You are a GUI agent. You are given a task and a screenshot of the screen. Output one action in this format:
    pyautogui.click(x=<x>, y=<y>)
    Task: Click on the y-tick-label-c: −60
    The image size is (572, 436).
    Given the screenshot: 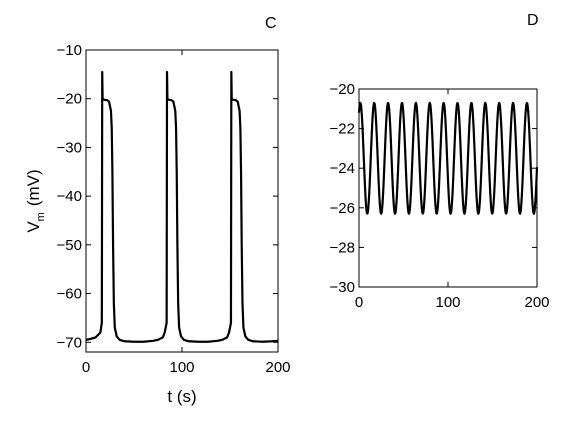 What is the action you would take?
    pyautogui.click(x=69, y=294)
    